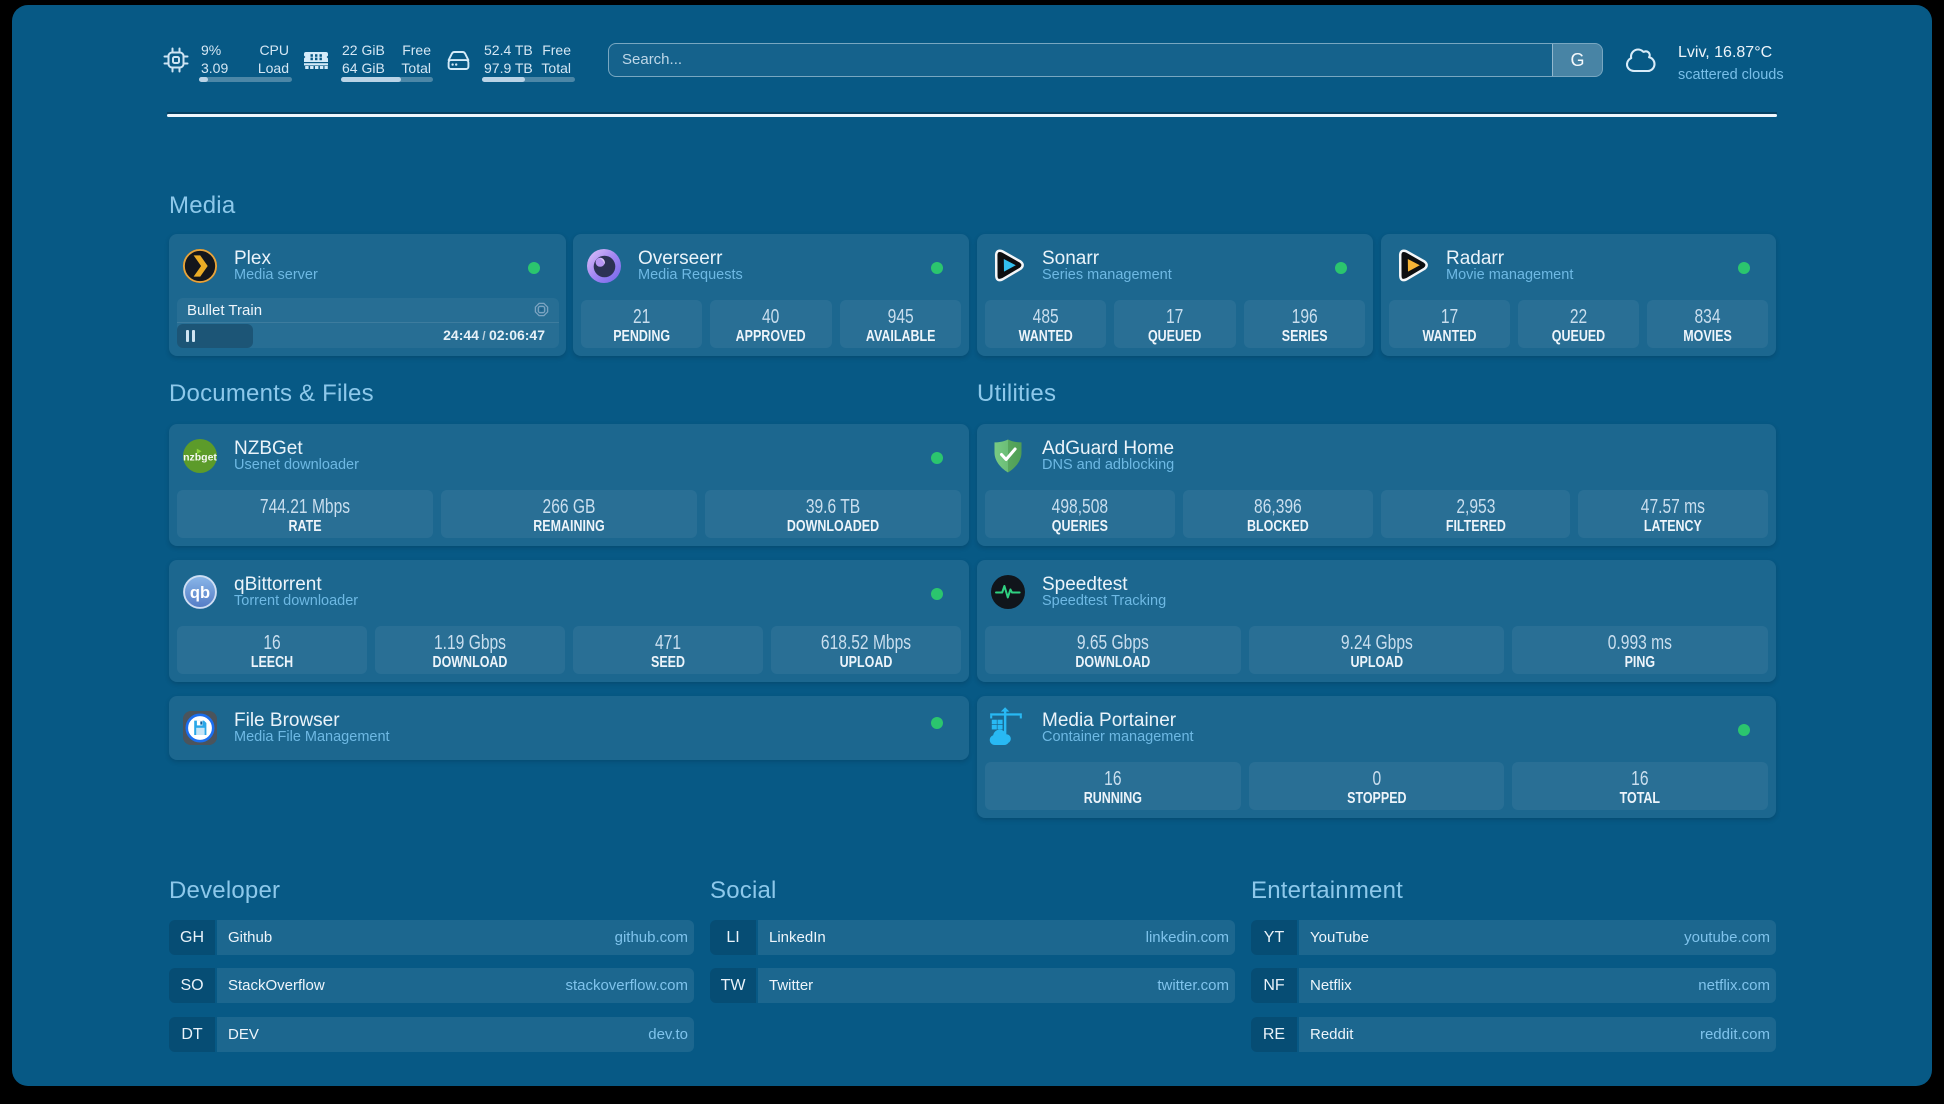  What do you see at coordinates (200, 593) in the screenshot?
I see `svg-text: qb` at bounding box center [200, 593].